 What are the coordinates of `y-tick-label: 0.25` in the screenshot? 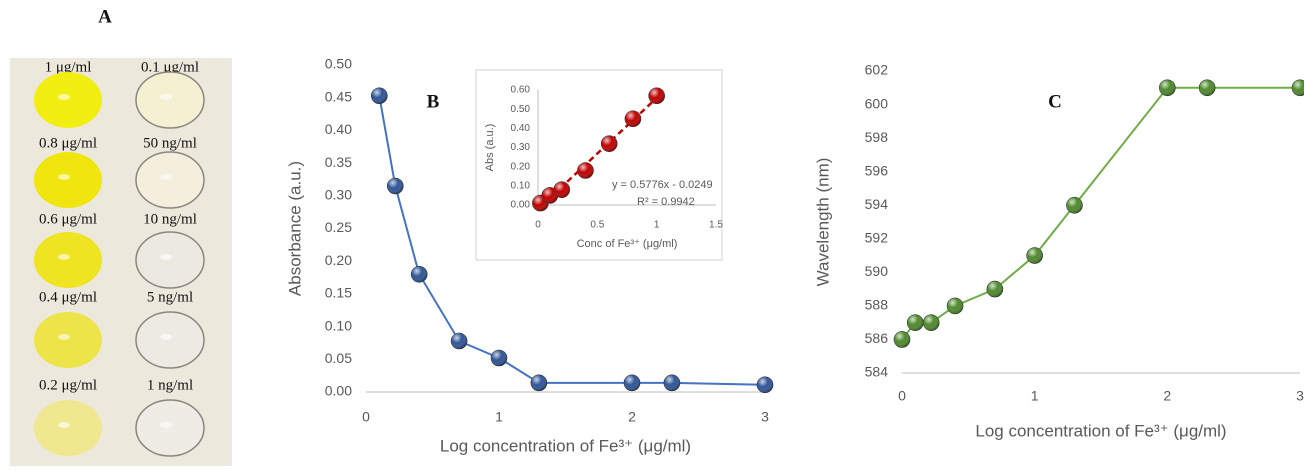 It's located at (338, 227).